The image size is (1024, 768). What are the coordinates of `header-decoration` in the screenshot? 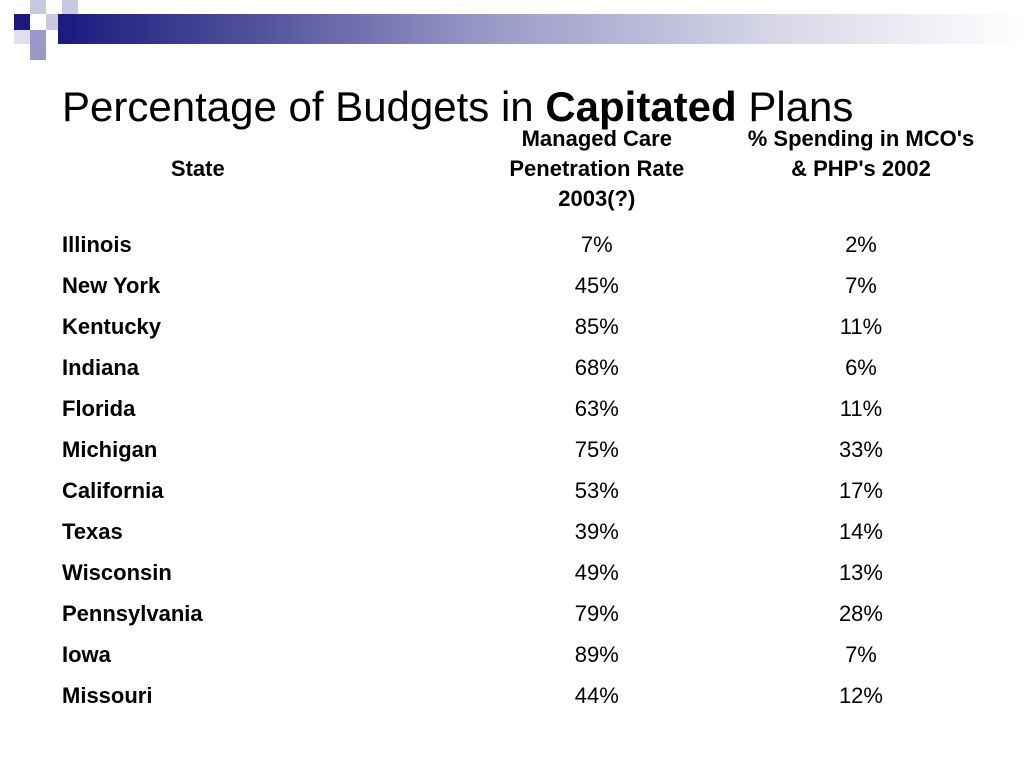 It's located at (512, 30).